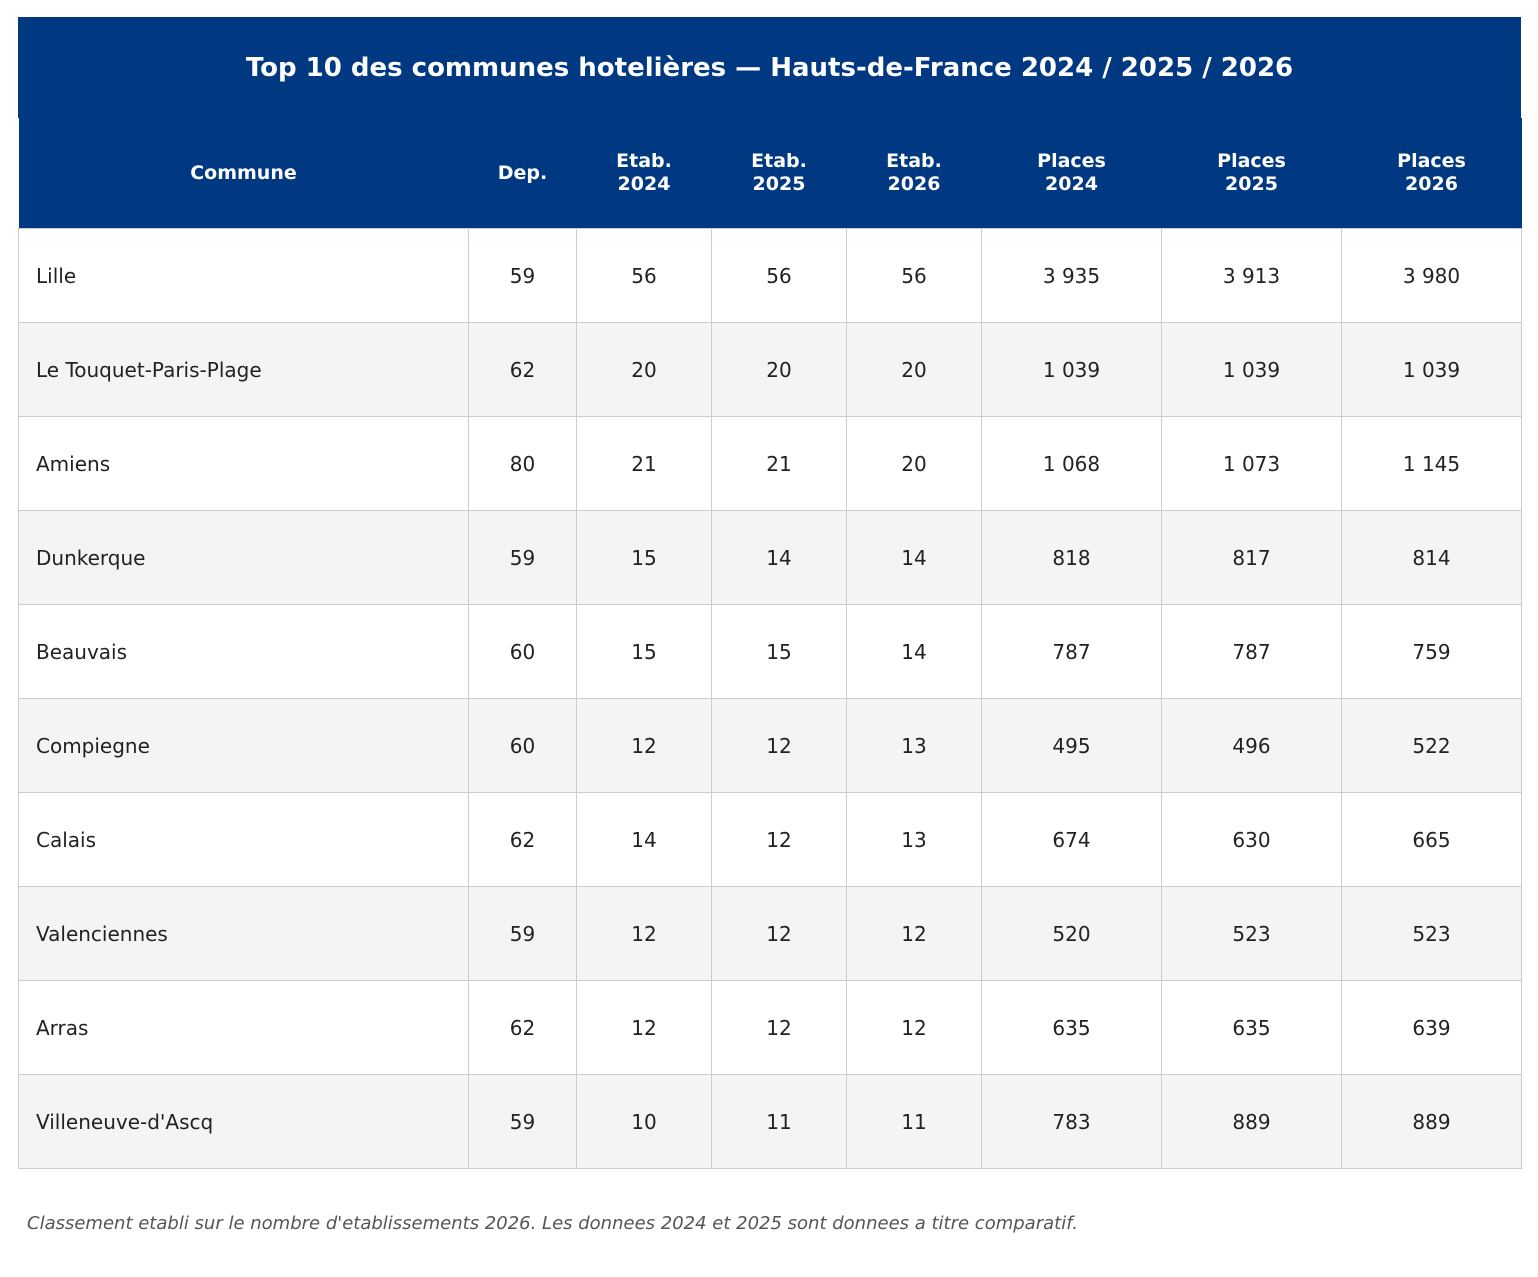  Describe the element at coordinates (1251, 275) in the screenshot. I see `value-cell: 3 913` at that location.